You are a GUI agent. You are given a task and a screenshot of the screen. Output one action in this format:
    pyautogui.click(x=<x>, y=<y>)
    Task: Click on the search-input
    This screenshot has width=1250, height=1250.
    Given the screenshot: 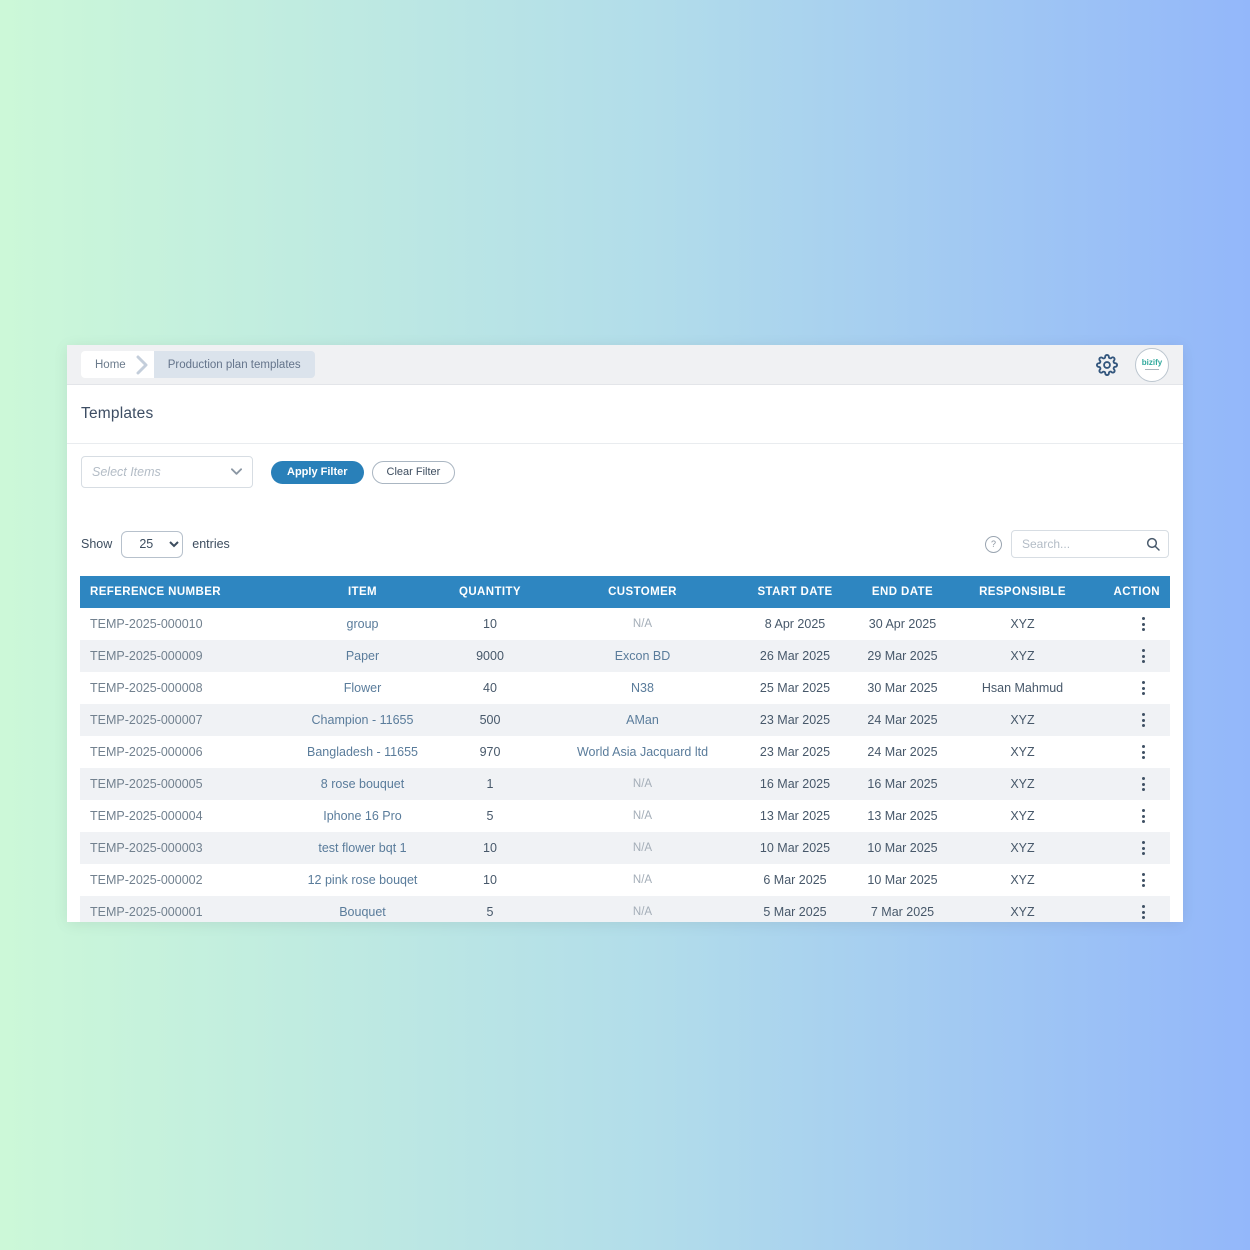 What is the action you would take?
    pyautogui.click(x=1090, y=544)
    